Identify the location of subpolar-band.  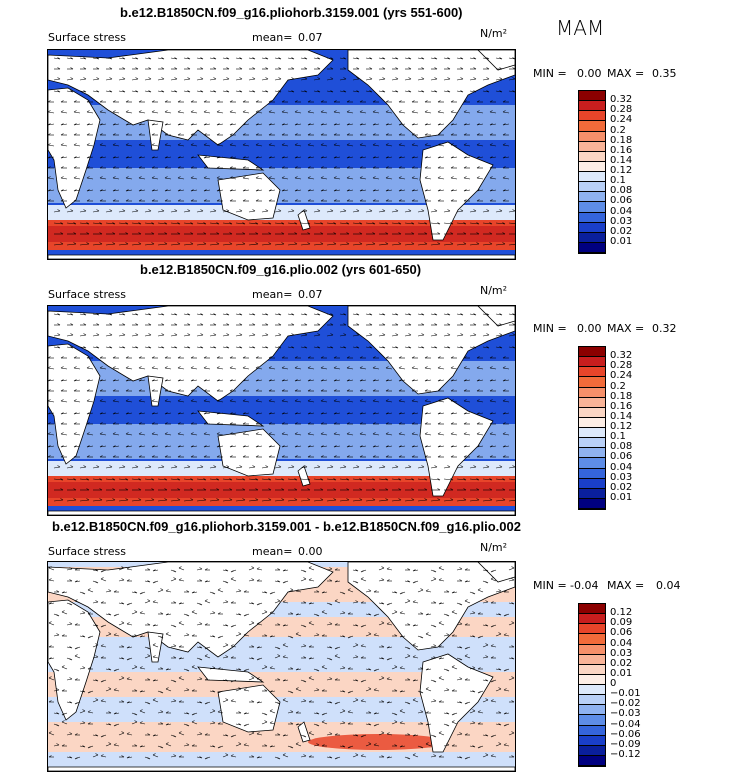
(281, 212).